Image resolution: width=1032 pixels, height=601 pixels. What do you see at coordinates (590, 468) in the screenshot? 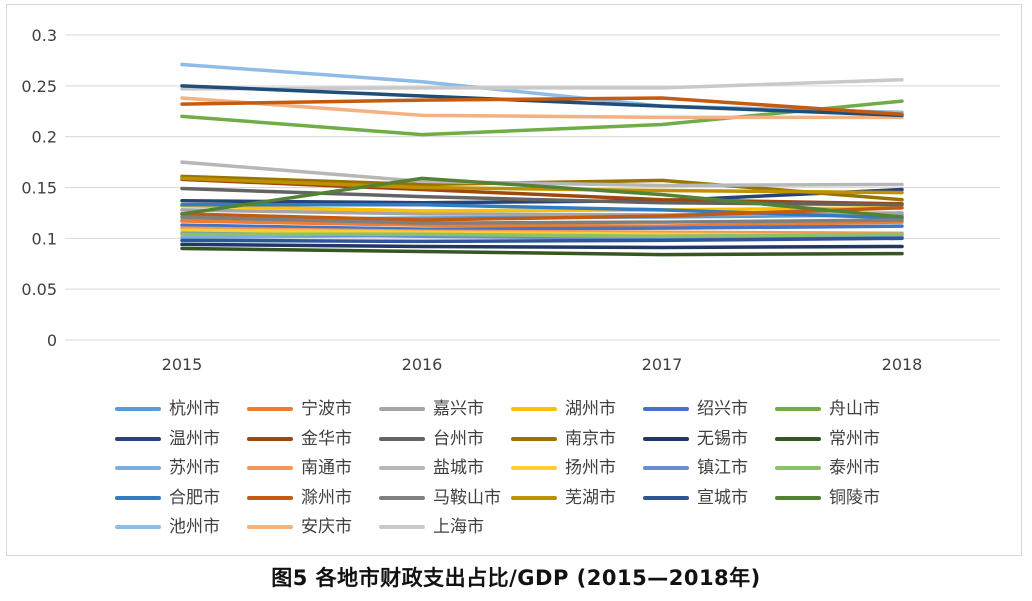
I see `legend-label: 扬州市` at bounding box center [590, 468].